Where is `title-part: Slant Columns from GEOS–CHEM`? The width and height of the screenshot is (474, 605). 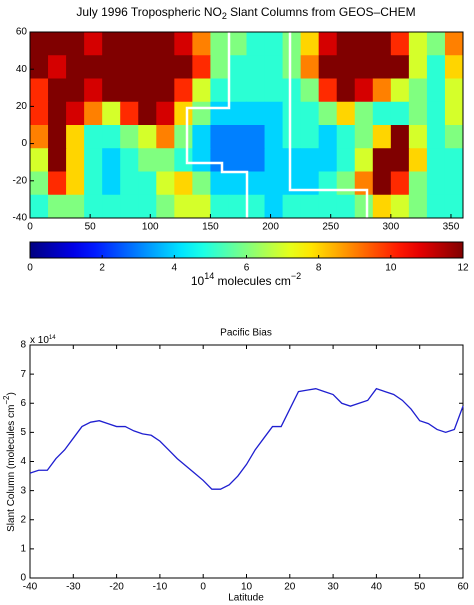 title-part: Slant Columns from GEOS–CHEM is located at coordinates (321, 12).